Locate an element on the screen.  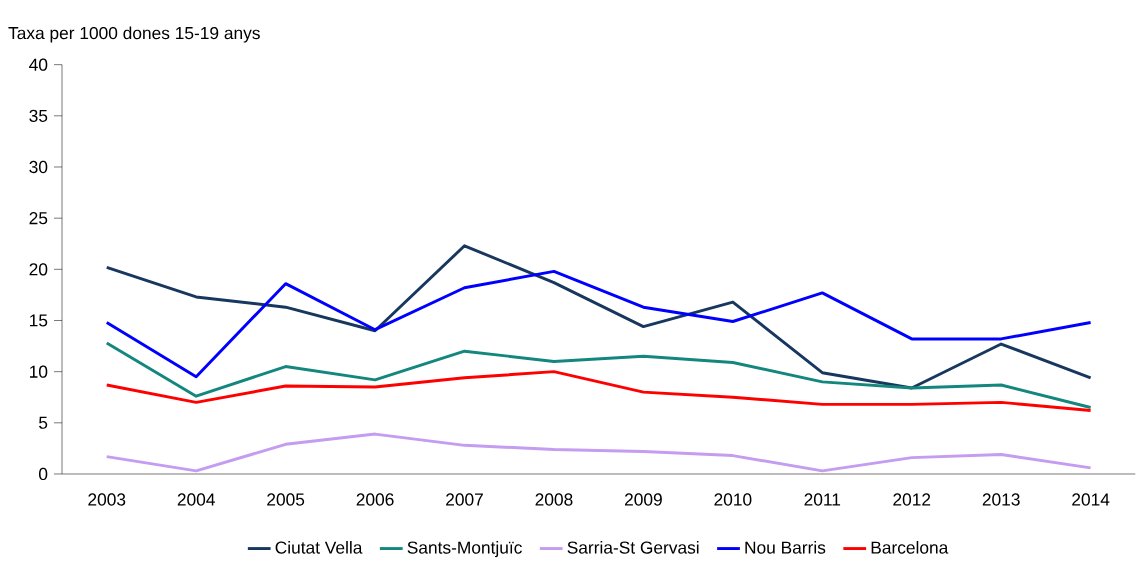
legend-label: Sants-Montjuïc is located at coordinates (464, 549).